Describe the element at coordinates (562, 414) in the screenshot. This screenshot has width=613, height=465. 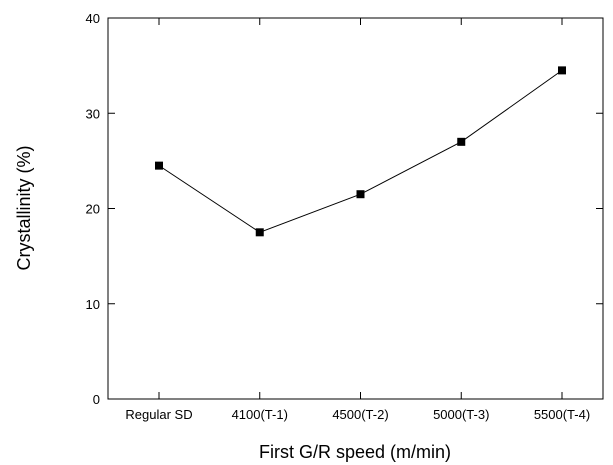
I see `x-tick-label: 5500(T-4)` at that location.